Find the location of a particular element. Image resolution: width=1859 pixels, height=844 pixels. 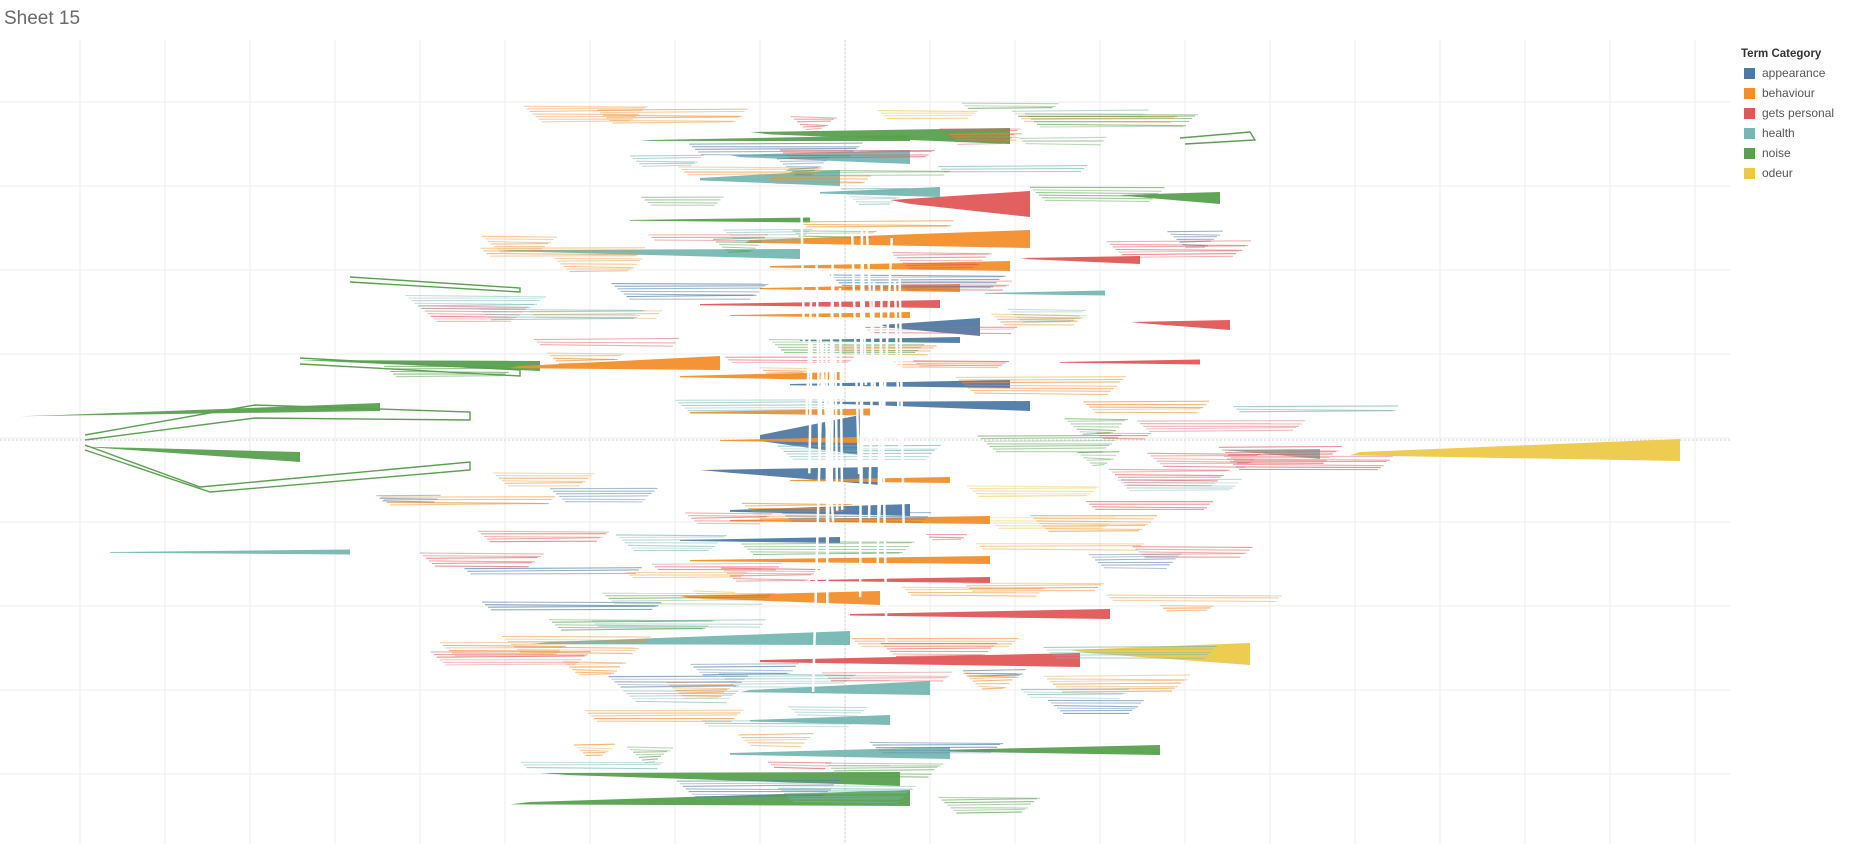

outline-noise is located at coordinates (410, 367).